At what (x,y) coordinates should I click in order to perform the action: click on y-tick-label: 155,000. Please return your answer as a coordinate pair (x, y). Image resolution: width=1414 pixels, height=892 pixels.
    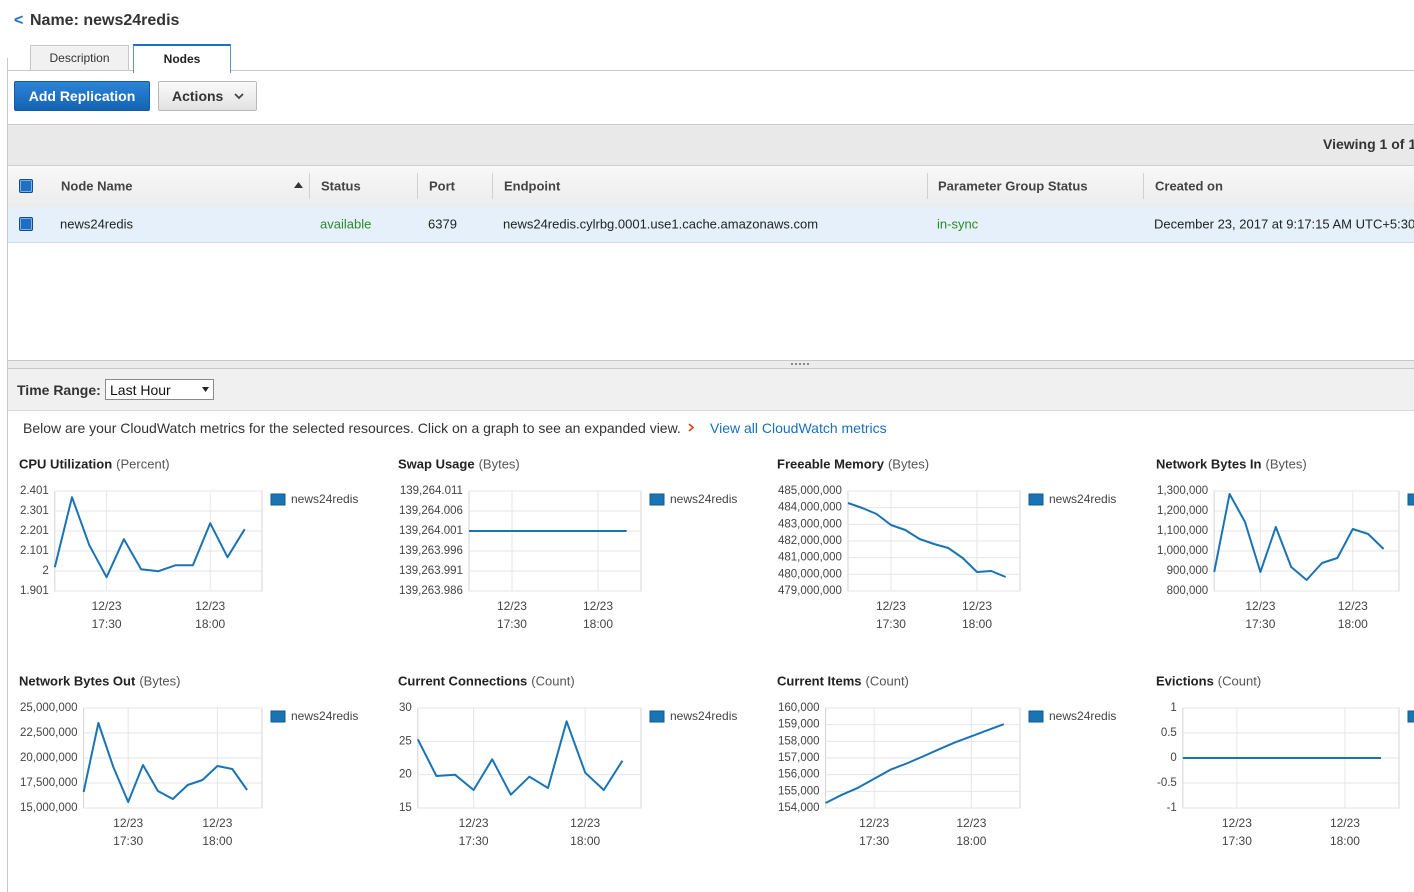
    Looking at the image, I should click on (799, 791).